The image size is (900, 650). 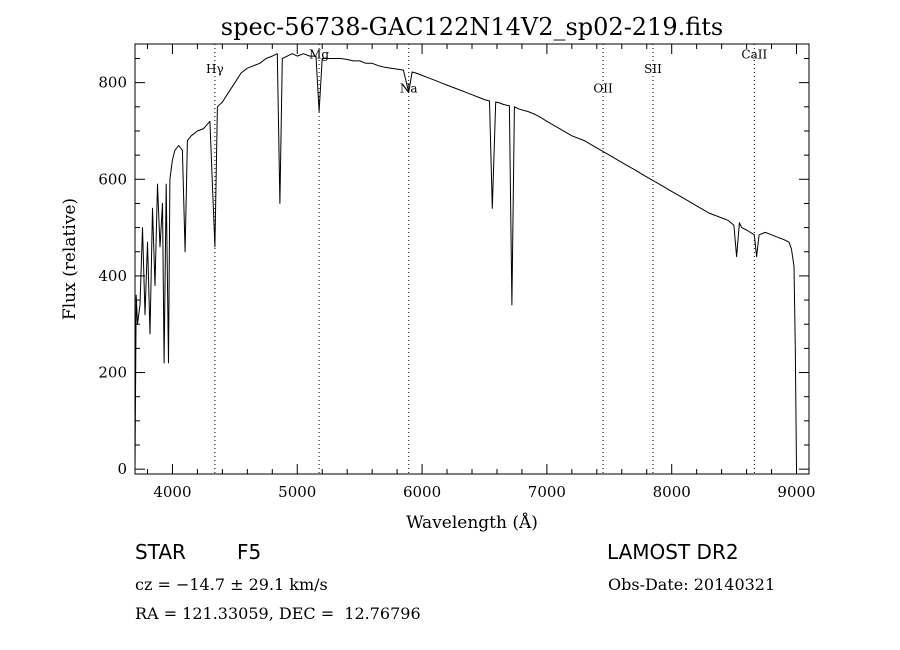 I want to click on x-tick-label: 9000, so click(x=796, y=492).